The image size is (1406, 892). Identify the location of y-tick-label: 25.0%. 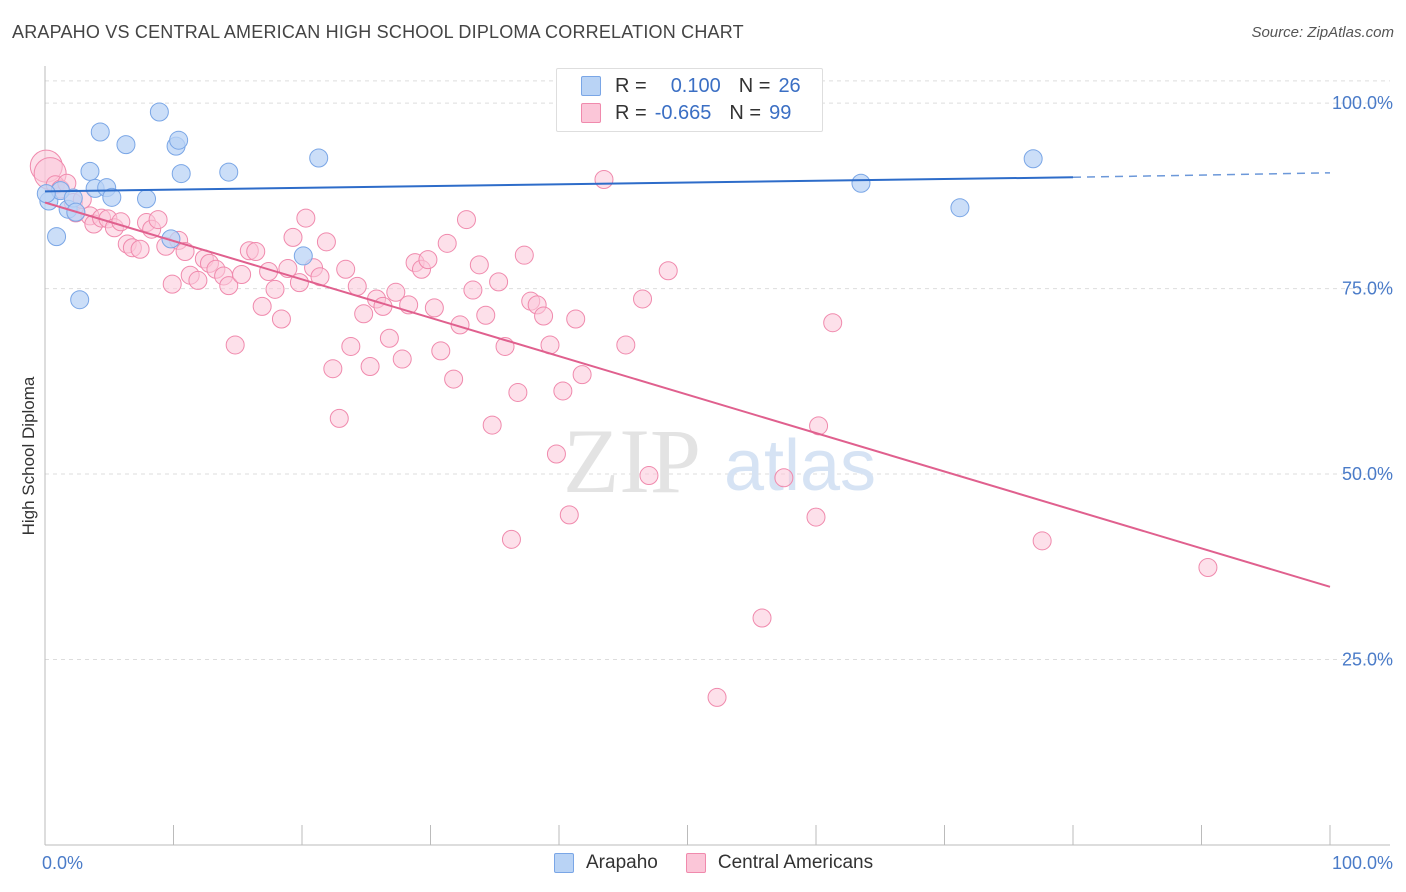
(1367, 660).